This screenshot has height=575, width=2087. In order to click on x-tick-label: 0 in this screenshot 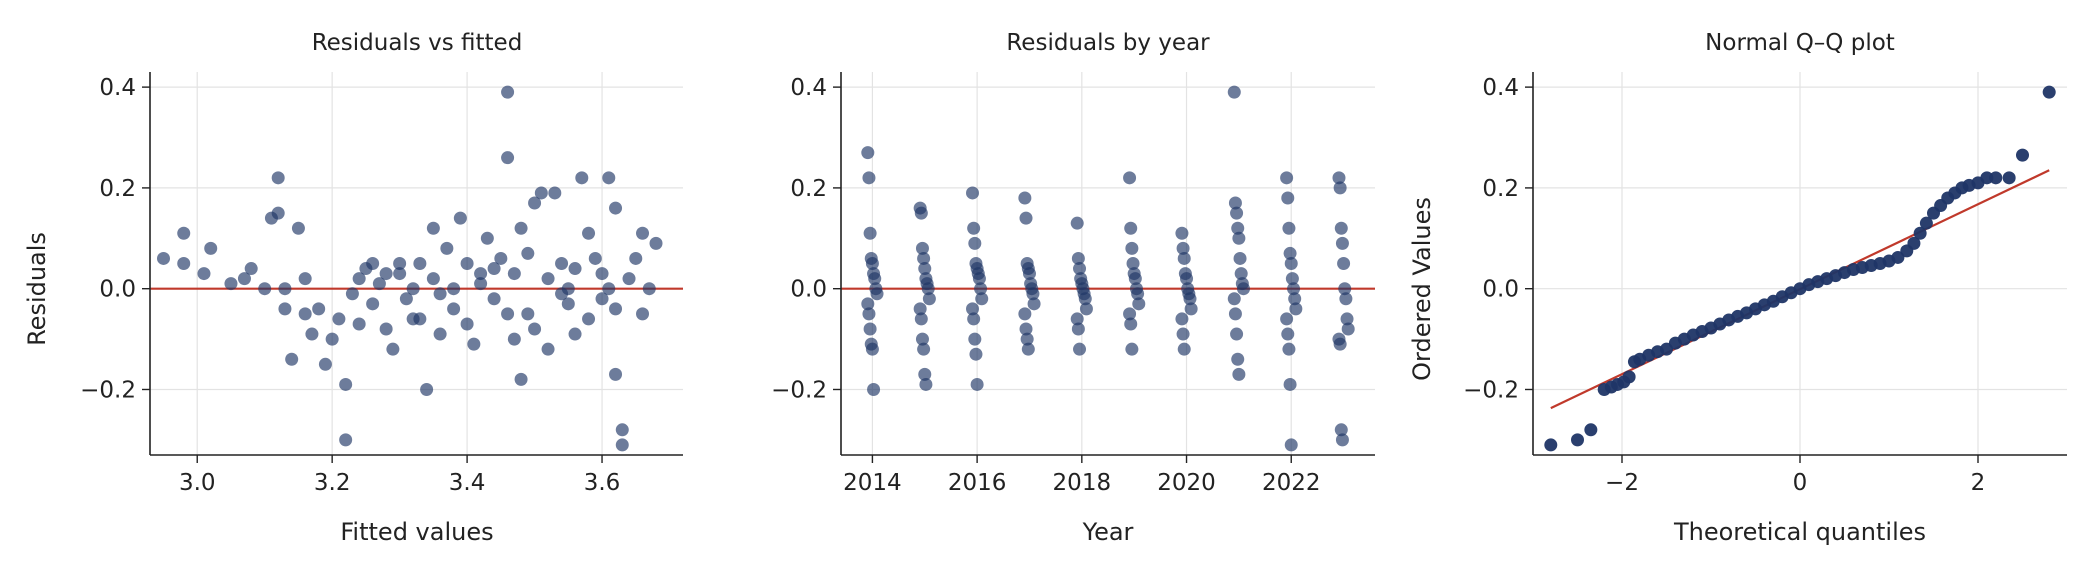, I will do `click(1800, 483)`.